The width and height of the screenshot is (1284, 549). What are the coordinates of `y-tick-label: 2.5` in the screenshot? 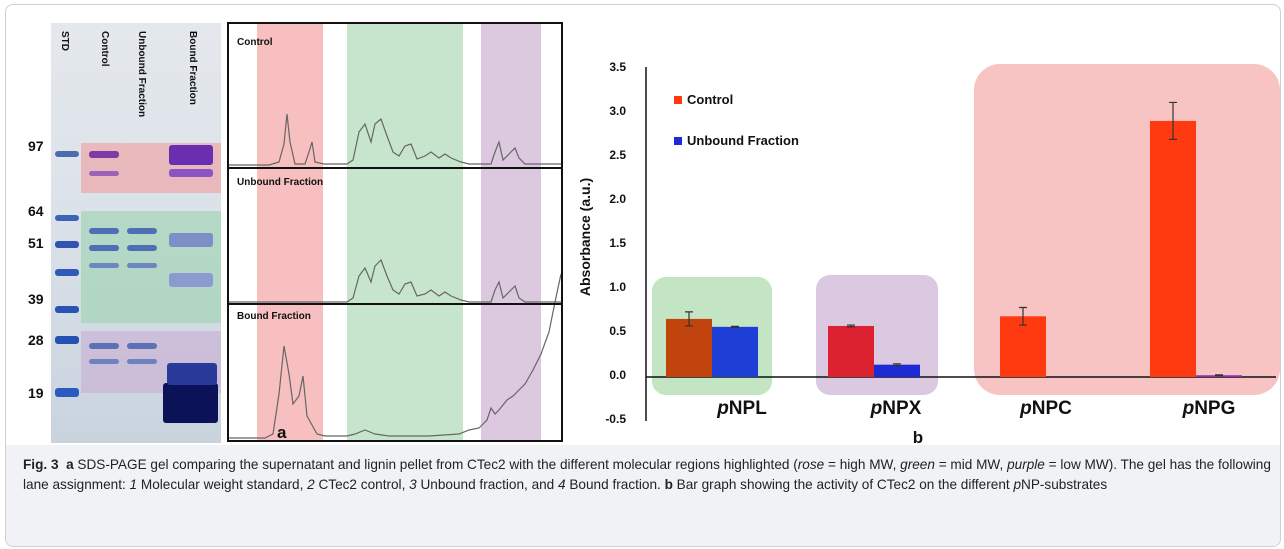 It's located at (617, 155).